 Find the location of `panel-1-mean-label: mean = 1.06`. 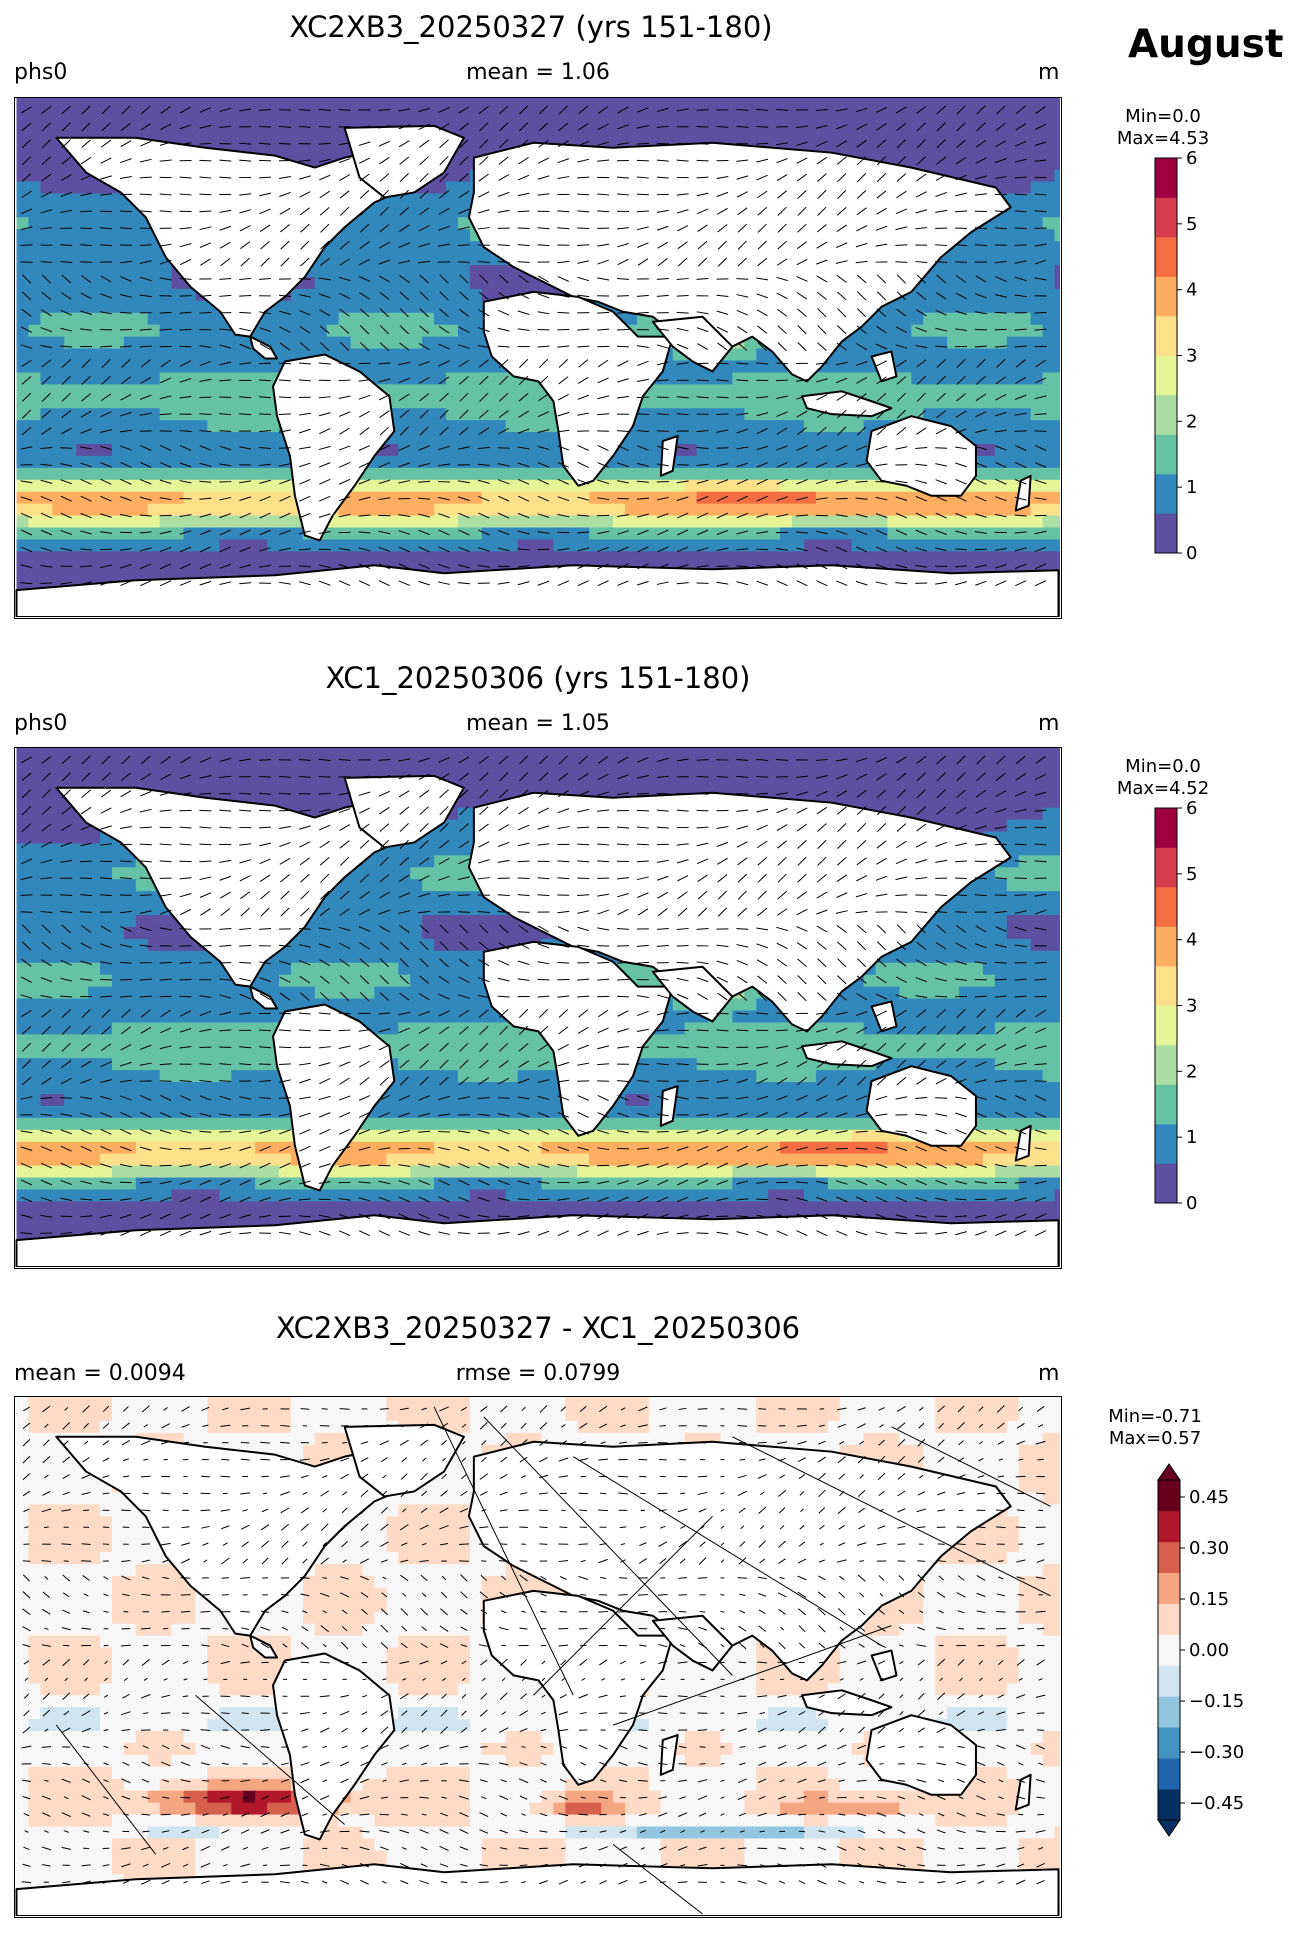

panel-1-mean-label: mean = 1.06 is located at coordinates (538, 72).